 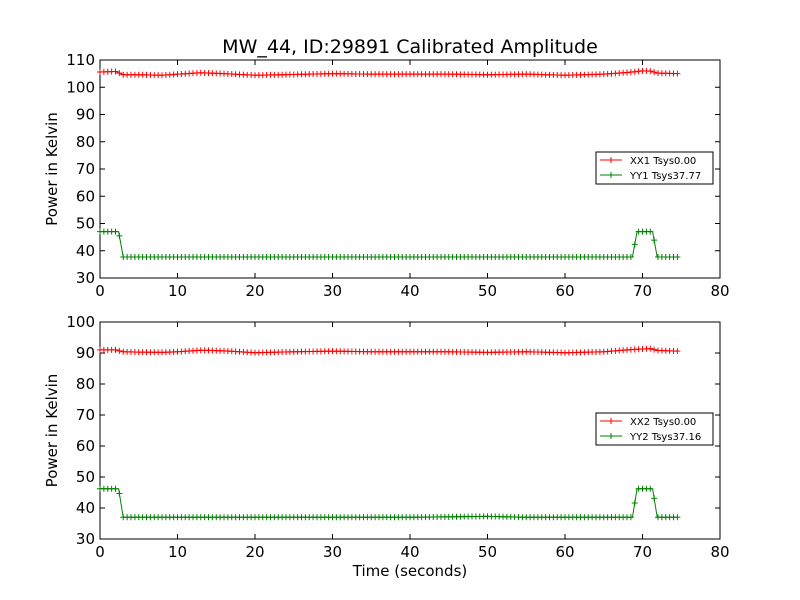 What do you see at coordinates (80, 60) in the screenshot?
I see `y-tick-label: 110` at bounding box center [80, 60].